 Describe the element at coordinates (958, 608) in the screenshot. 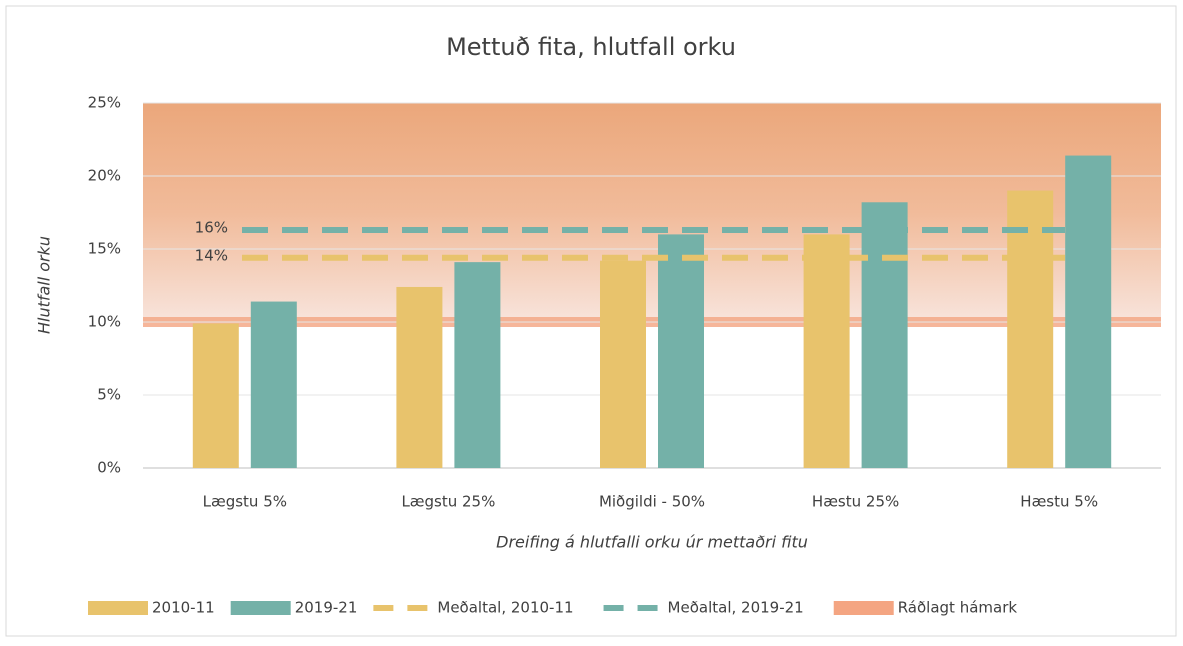

I see `legend-label: Ráðlagt hámark` at that location.